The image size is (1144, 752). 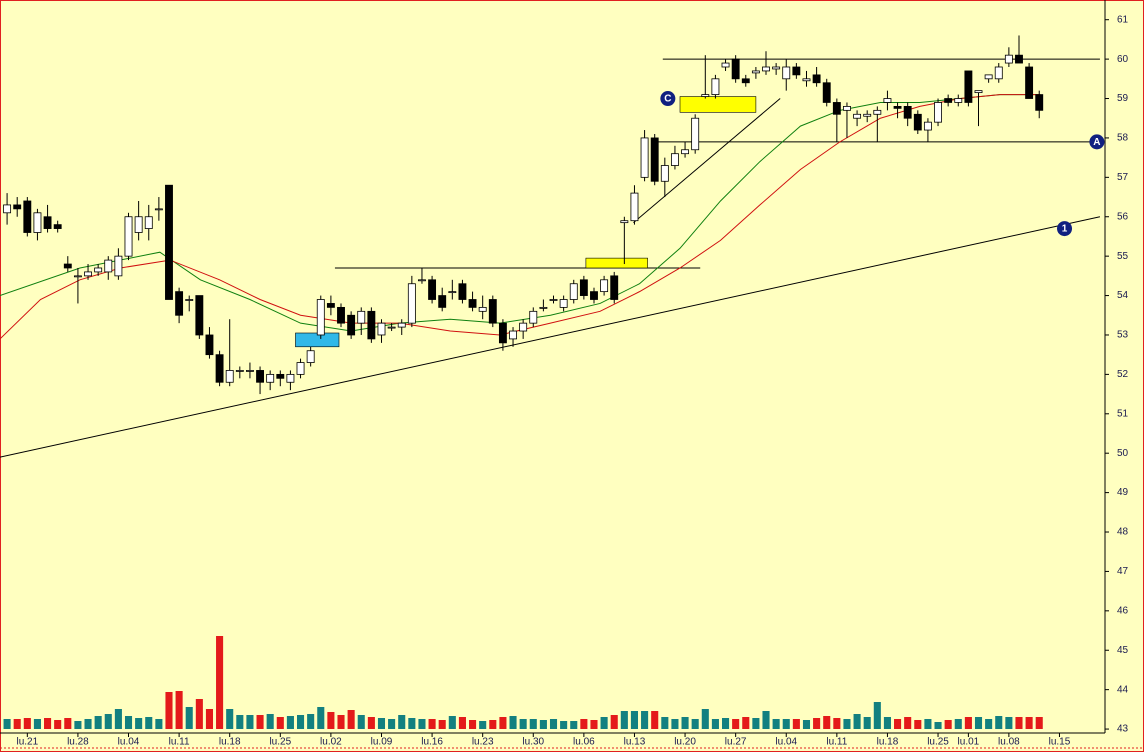 I want to click on marker: 1, so click(x=1065, y=229).